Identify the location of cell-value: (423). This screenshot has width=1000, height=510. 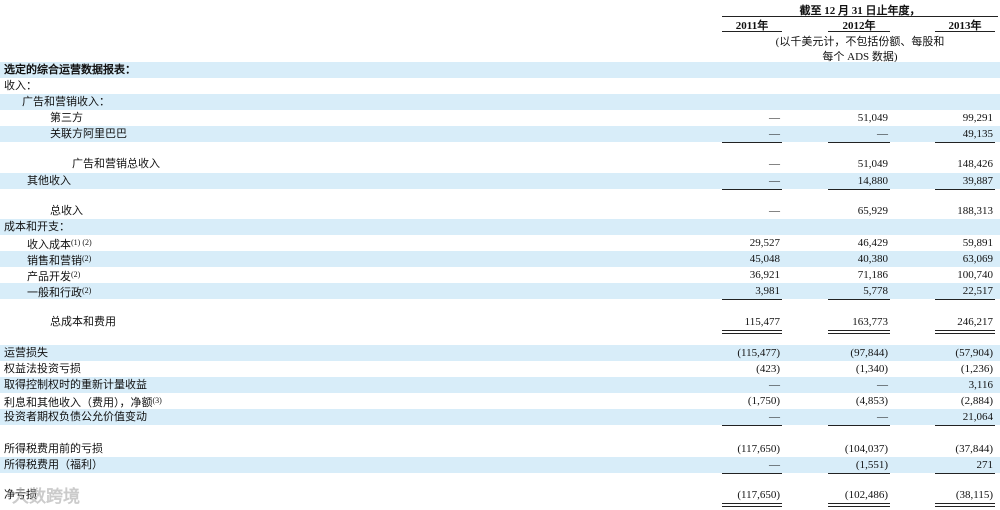
(768, 369).